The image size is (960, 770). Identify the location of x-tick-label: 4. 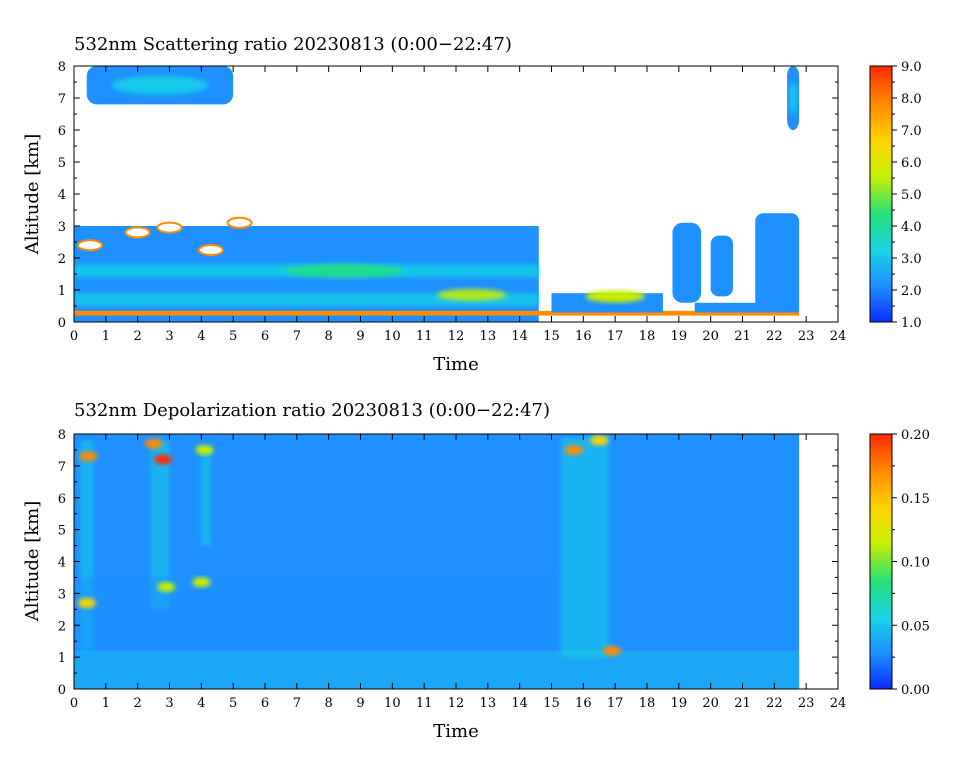
(201, 703).